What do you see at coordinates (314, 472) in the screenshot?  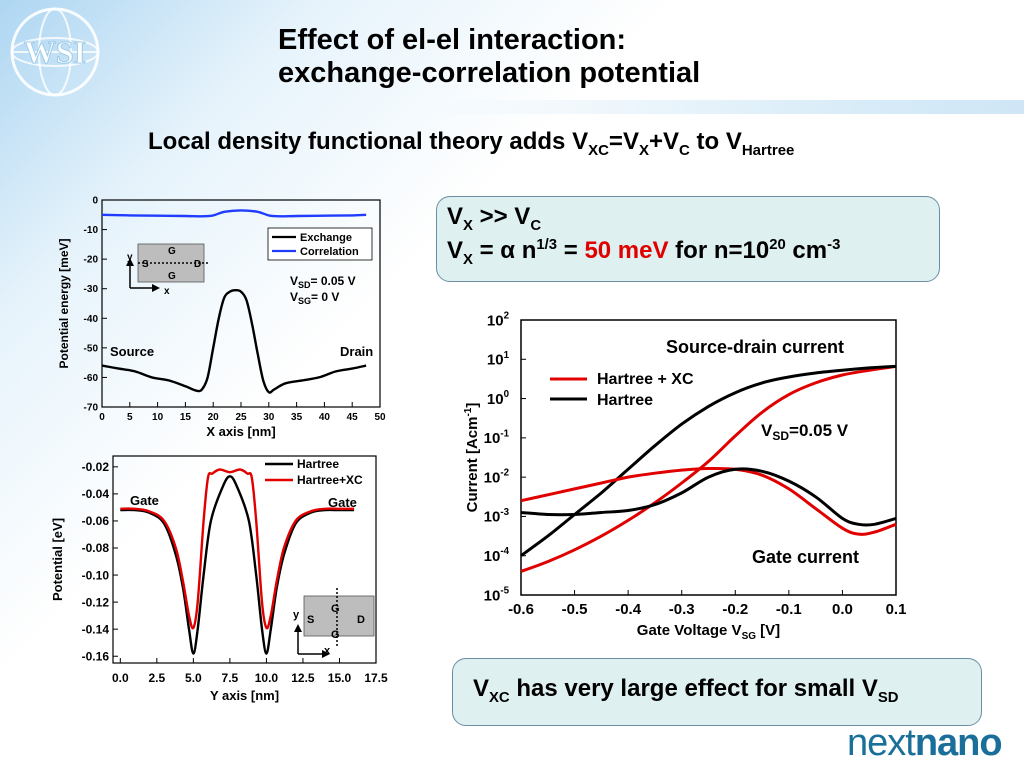 I see `chart-legend: Hartree Hartree+XC` at bounding box center [314, 472].